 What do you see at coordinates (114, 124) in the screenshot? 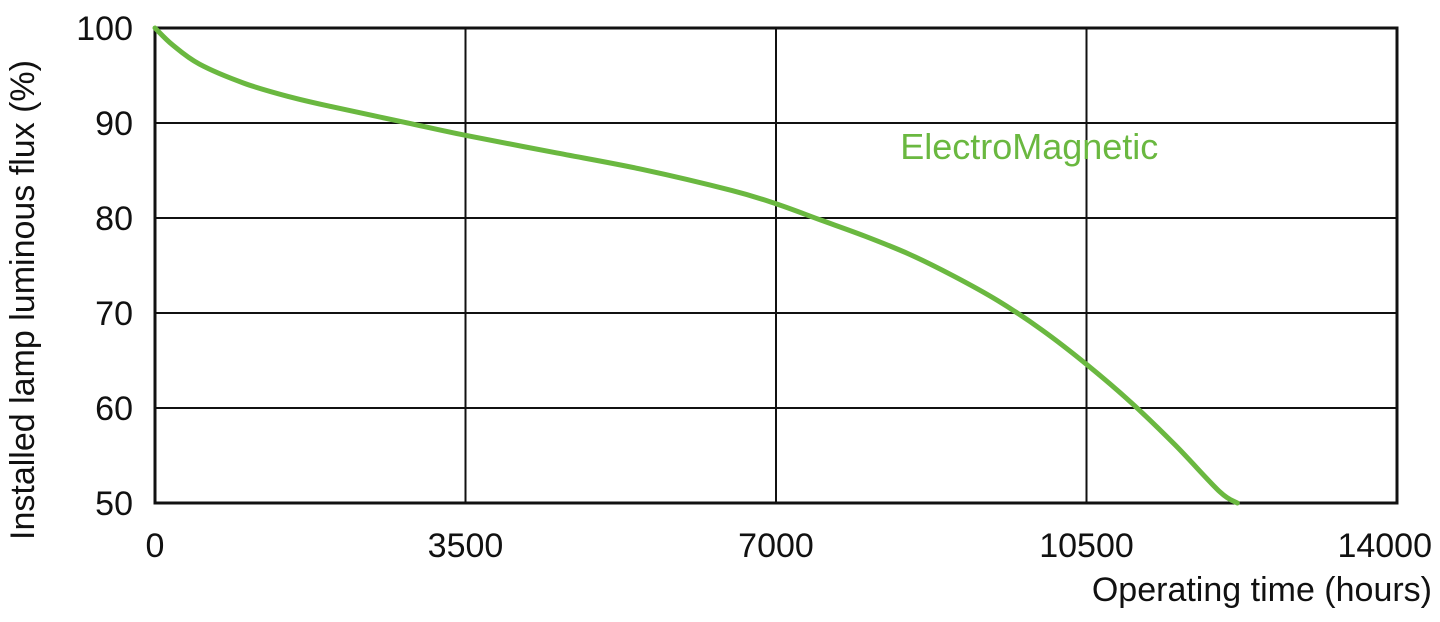
I see `y-tick-label: 90` at bounding box center [114, 124].